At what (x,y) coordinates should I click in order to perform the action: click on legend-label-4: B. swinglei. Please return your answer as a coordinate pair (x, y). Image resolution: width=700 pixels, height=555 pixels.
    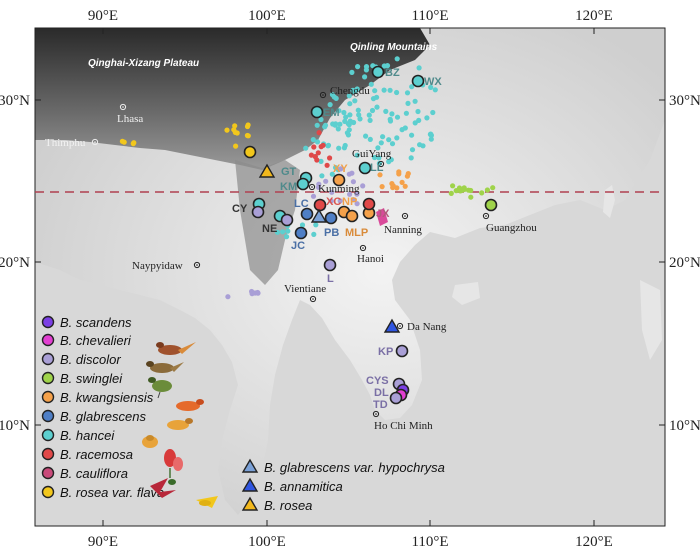
    Looking at the image, I should click on (91, 378).